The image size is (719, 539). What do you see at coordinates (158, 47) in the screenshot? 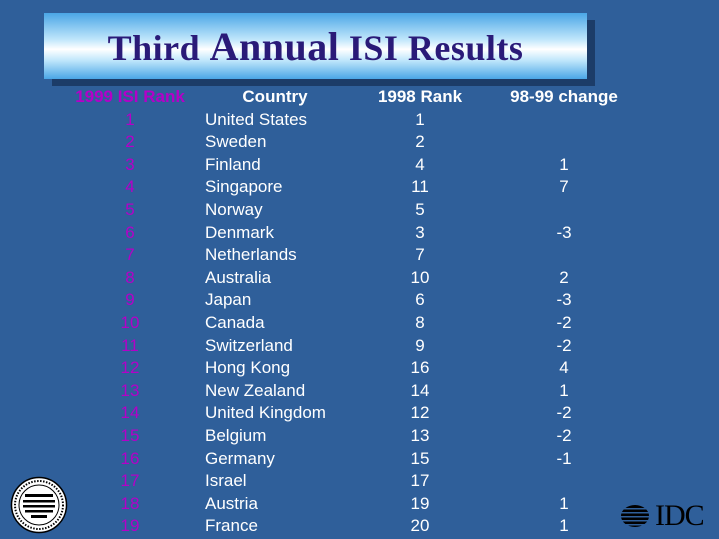
I see `title-part-1: Third` at bounding box center [158, 47].